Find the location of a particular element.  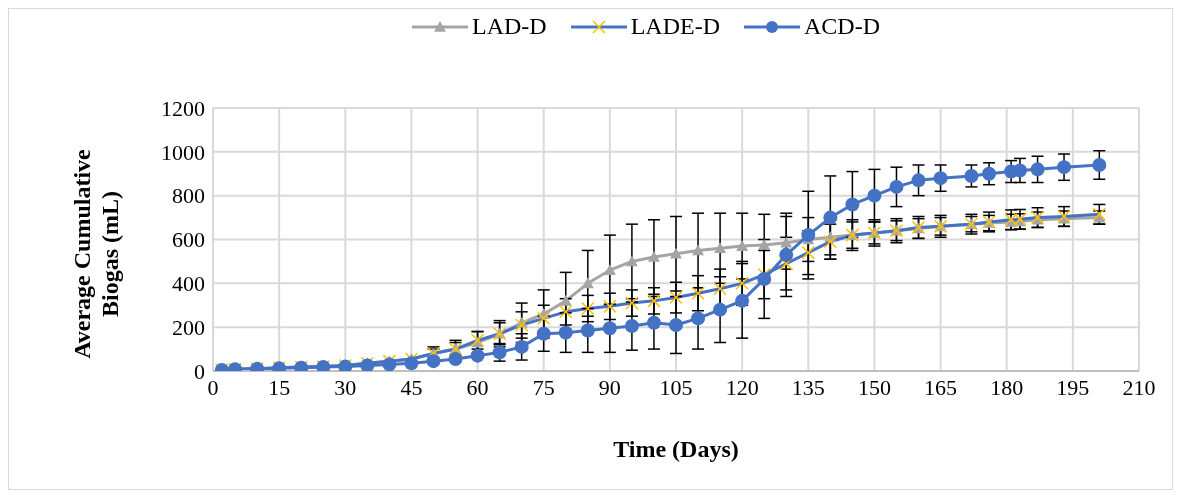

x-tick-label: 60 is located at coordinates (477, 387).